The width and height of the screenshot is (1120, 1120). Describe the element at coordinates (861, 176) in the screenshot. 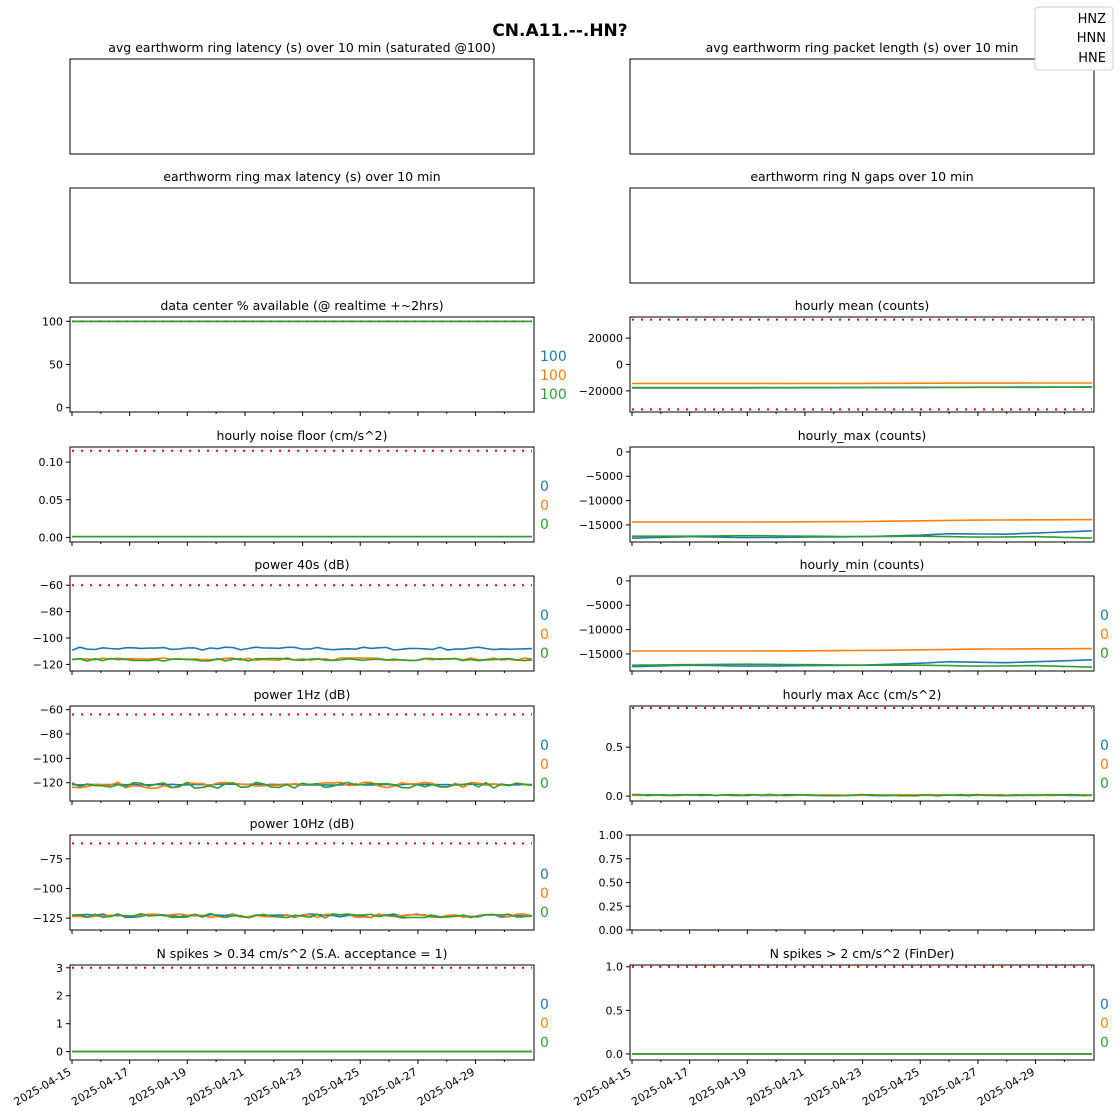

I see `panel-title: earthworm ring N gaps over 10 min` at that location.